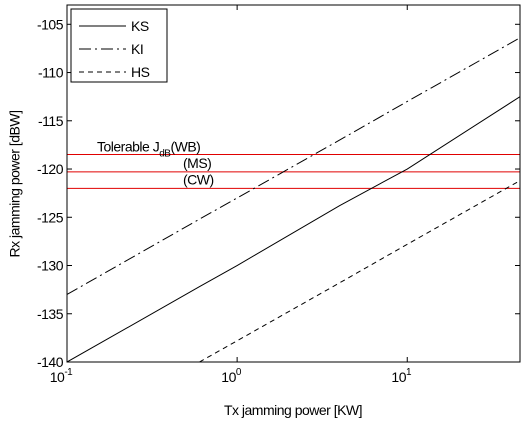 The image size is (521, 424). What do you see at coordinates (51, 121) in the screenshot?
I see `y-tick-label: -115` at bounding box center [51, 121].